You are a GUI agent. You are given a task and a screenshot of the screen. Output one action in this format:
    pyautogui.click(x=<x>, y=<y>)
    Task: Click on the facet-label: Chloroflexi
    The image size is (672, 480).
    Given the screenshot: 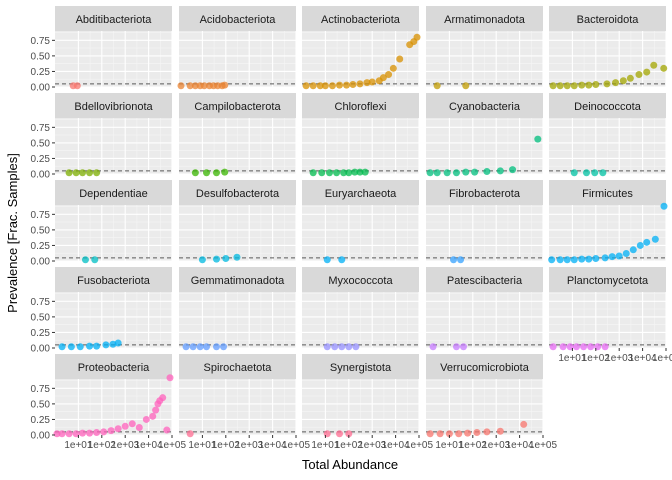 What is the action you would take?
    pyautogui.click(x=361, y=107)
    